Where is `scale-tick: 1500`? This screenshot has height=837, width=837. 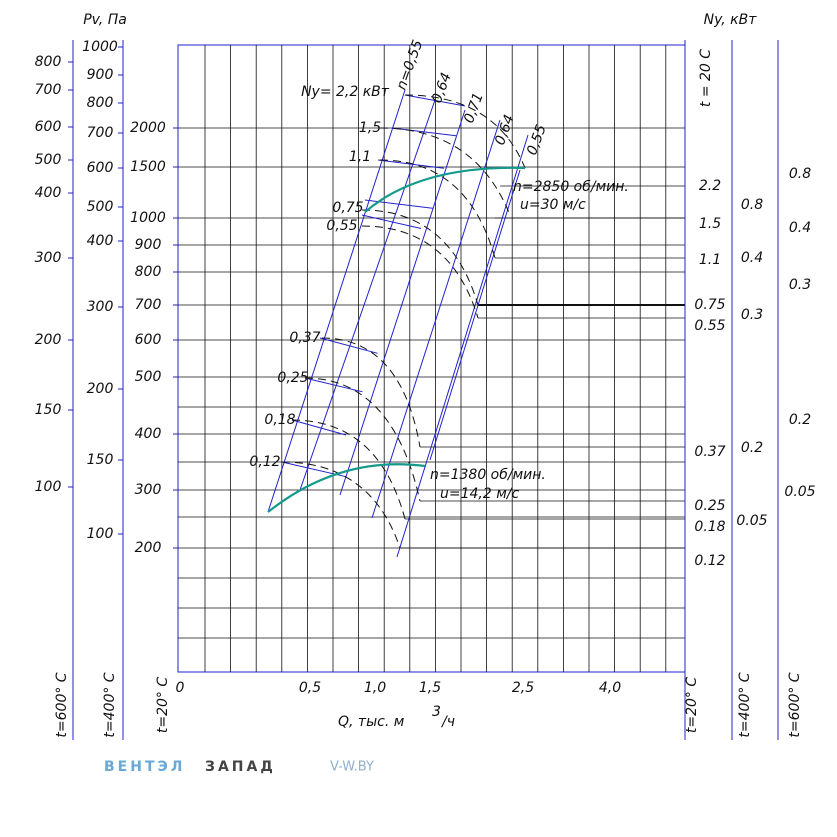 scale-tick: 1500 is located at coordinates (148, 167).